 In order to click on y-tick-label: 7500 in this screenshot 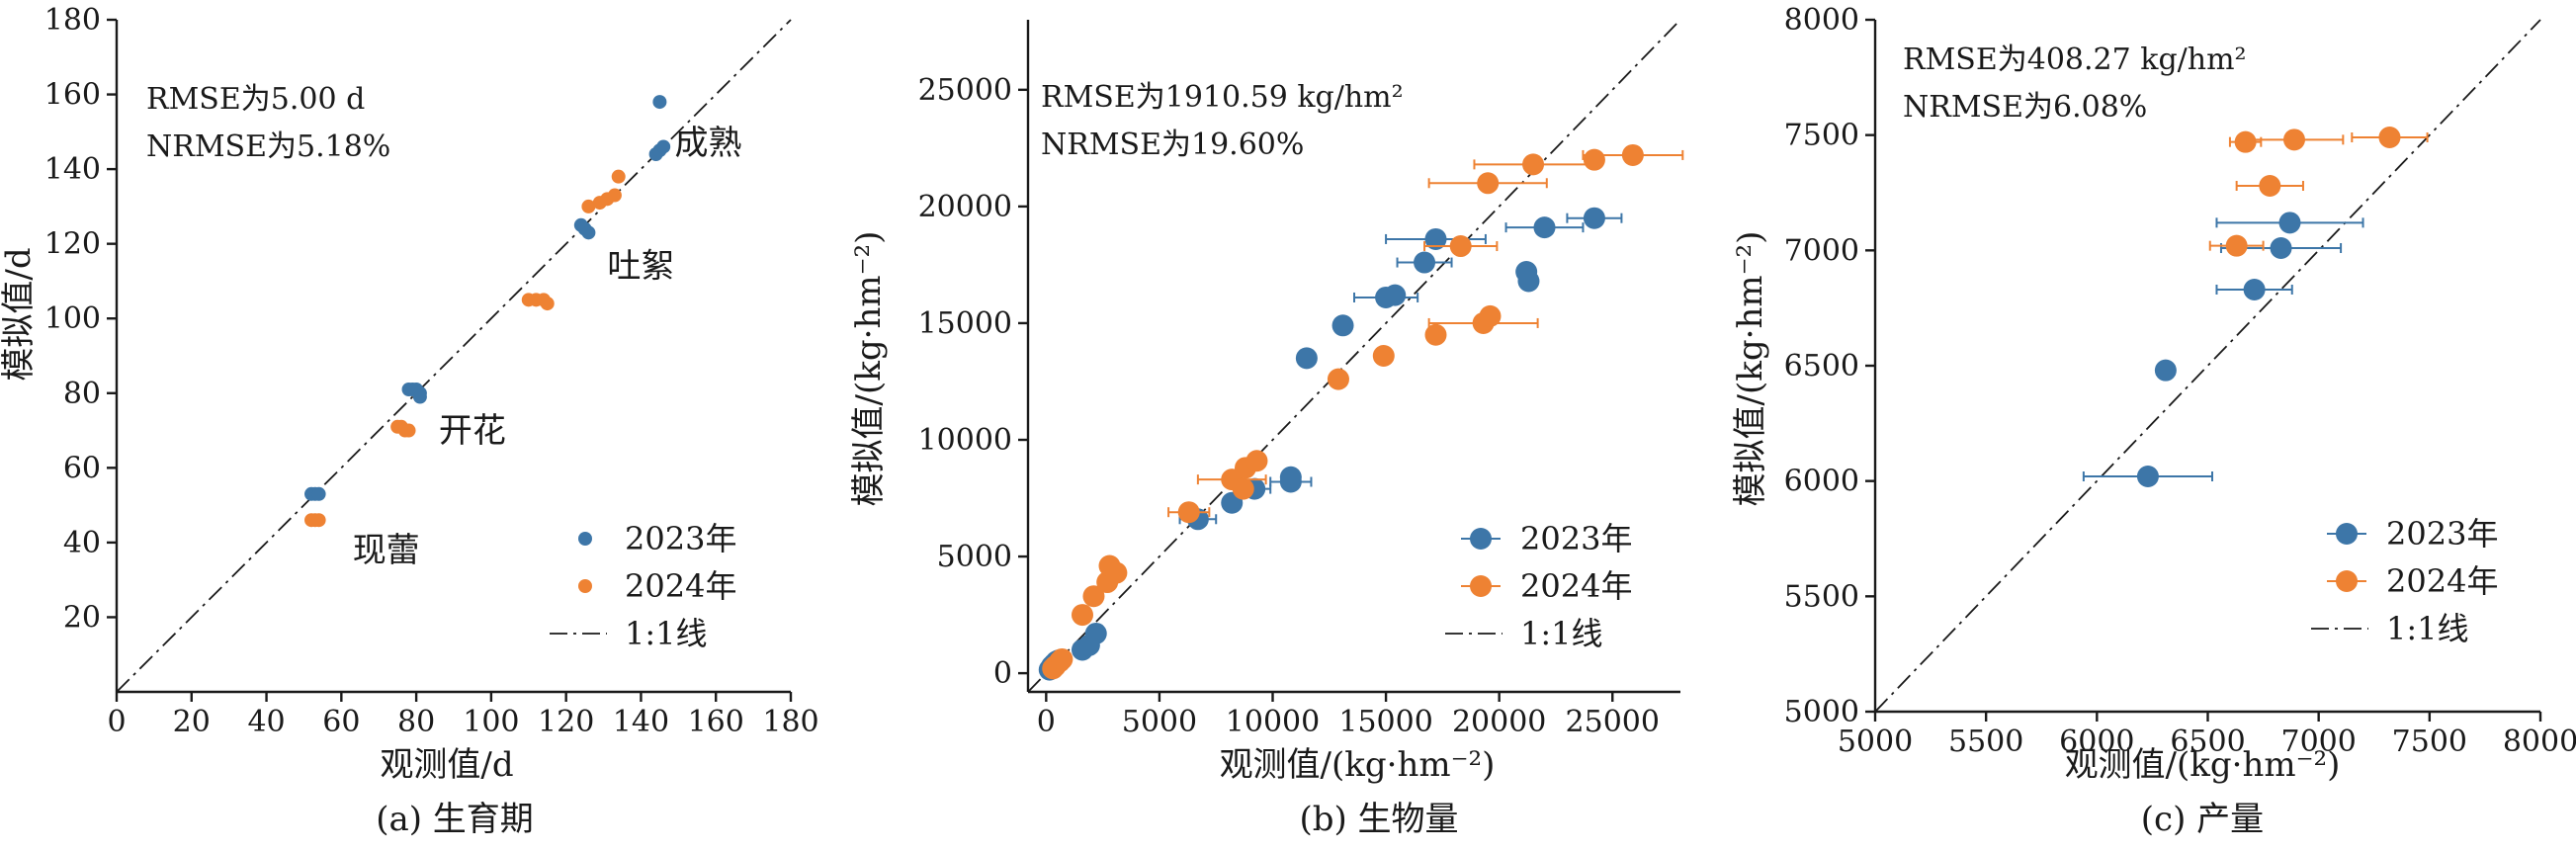, I will do `click(1821, 136)`.